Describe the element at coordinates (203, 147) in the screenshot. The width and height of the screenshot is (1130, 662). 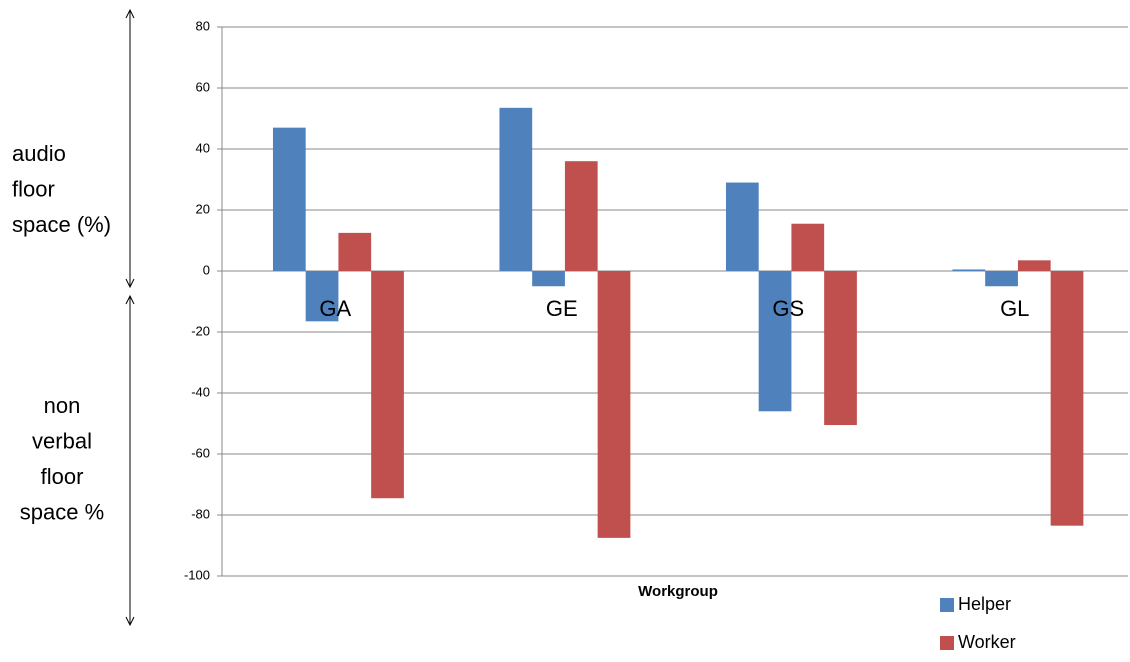
I see `y-tick-label: 40` at that location.